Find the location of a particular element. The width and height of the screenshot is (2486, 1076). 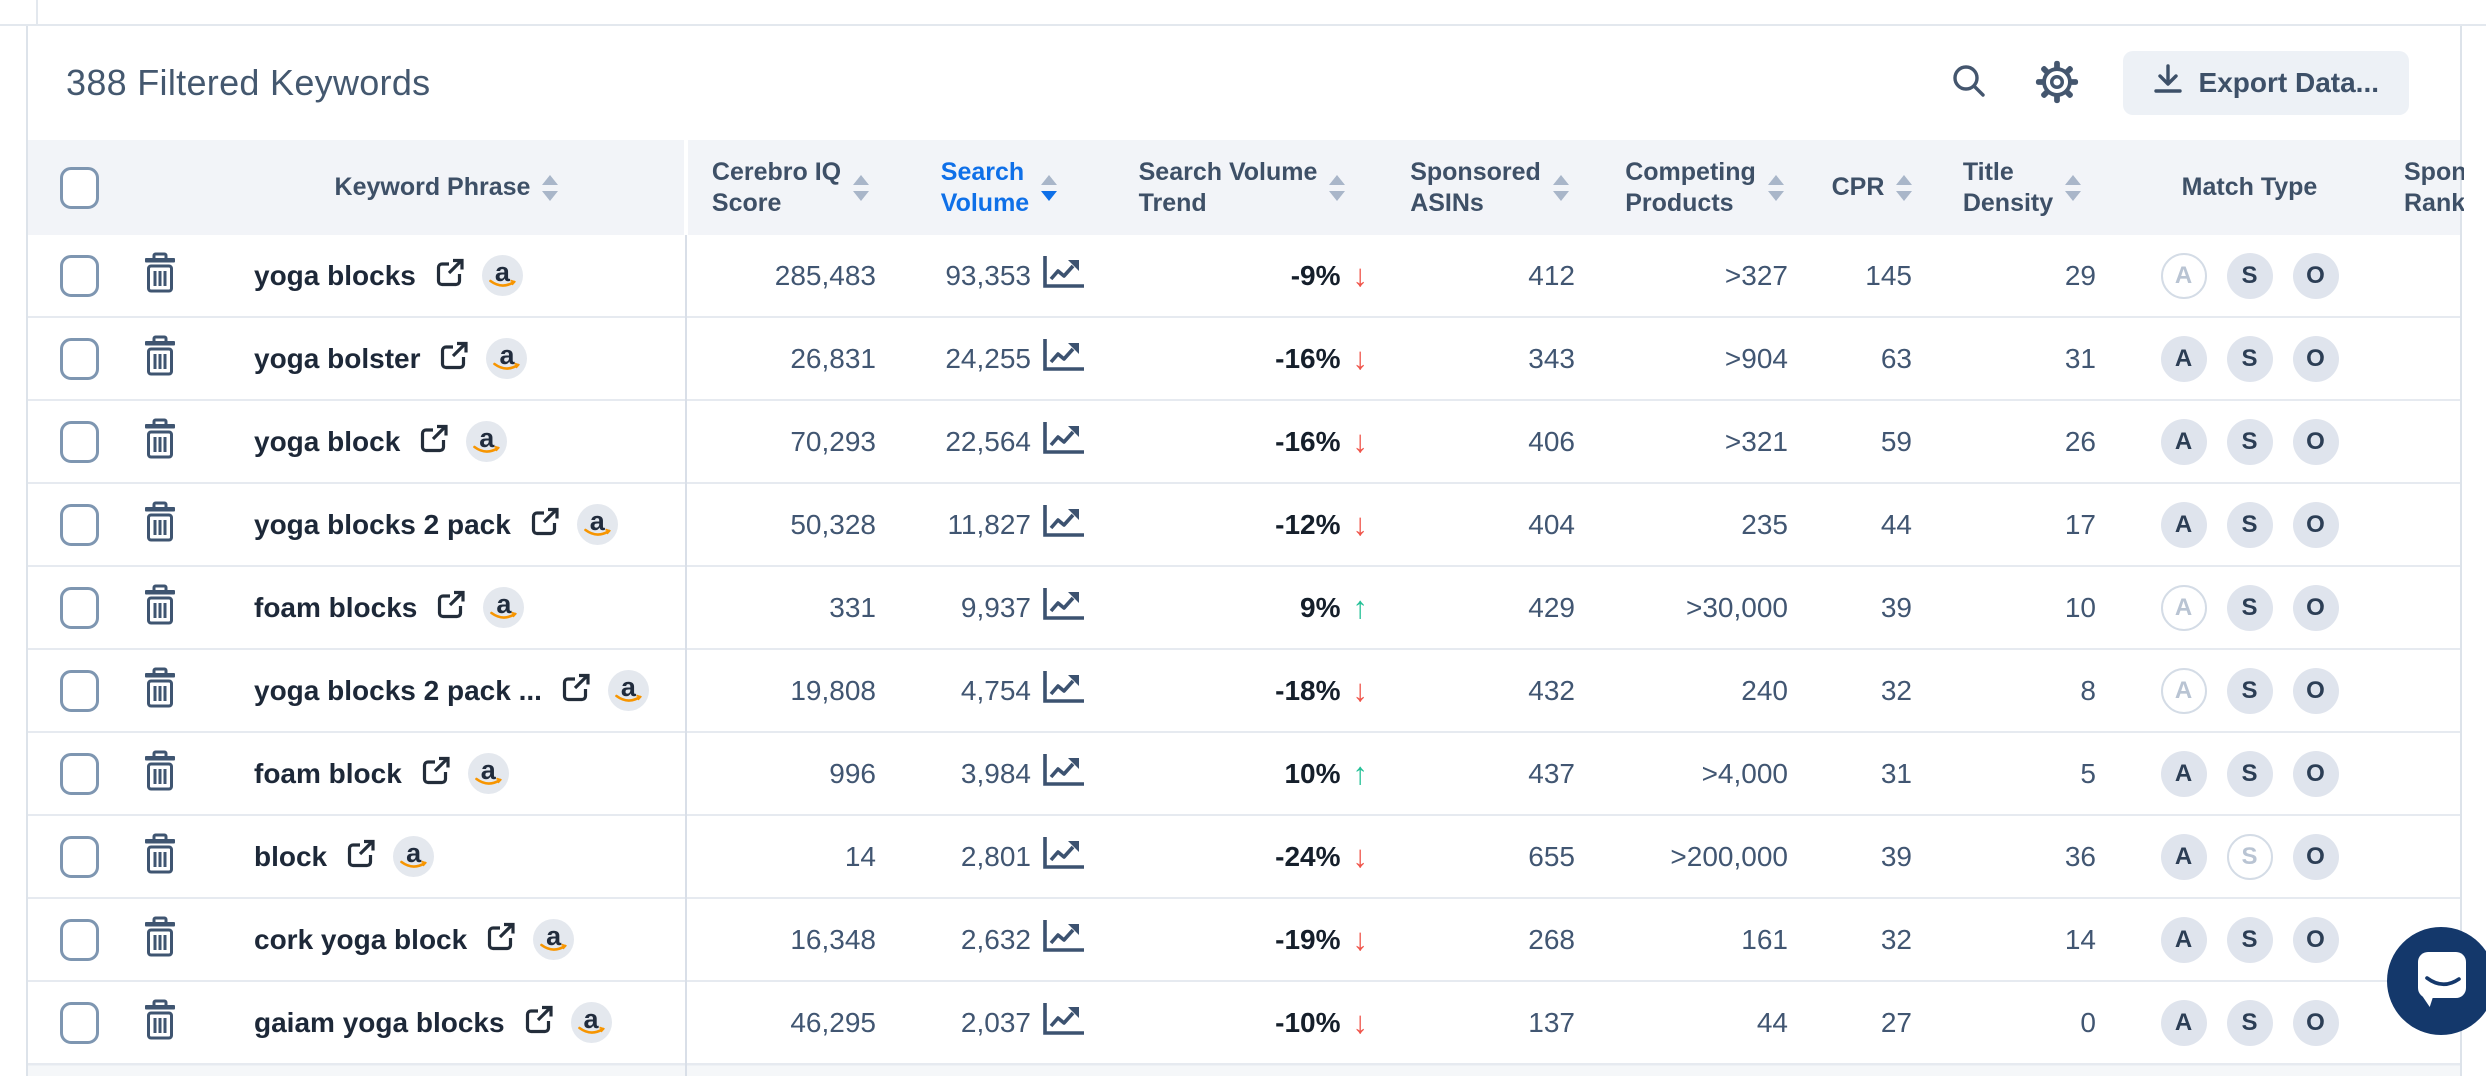

chat-launcher-button is located at coordinates (2436, 981).